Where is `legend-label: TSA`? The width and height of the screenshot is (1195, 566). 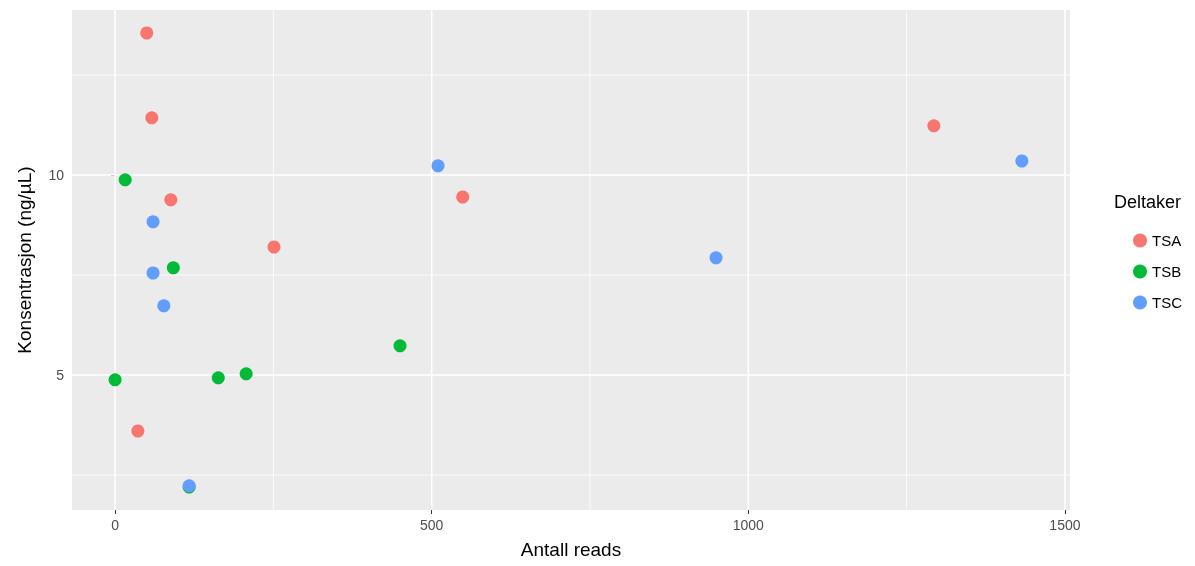
legend-label: TSA is located at coordinates (1167, 240).